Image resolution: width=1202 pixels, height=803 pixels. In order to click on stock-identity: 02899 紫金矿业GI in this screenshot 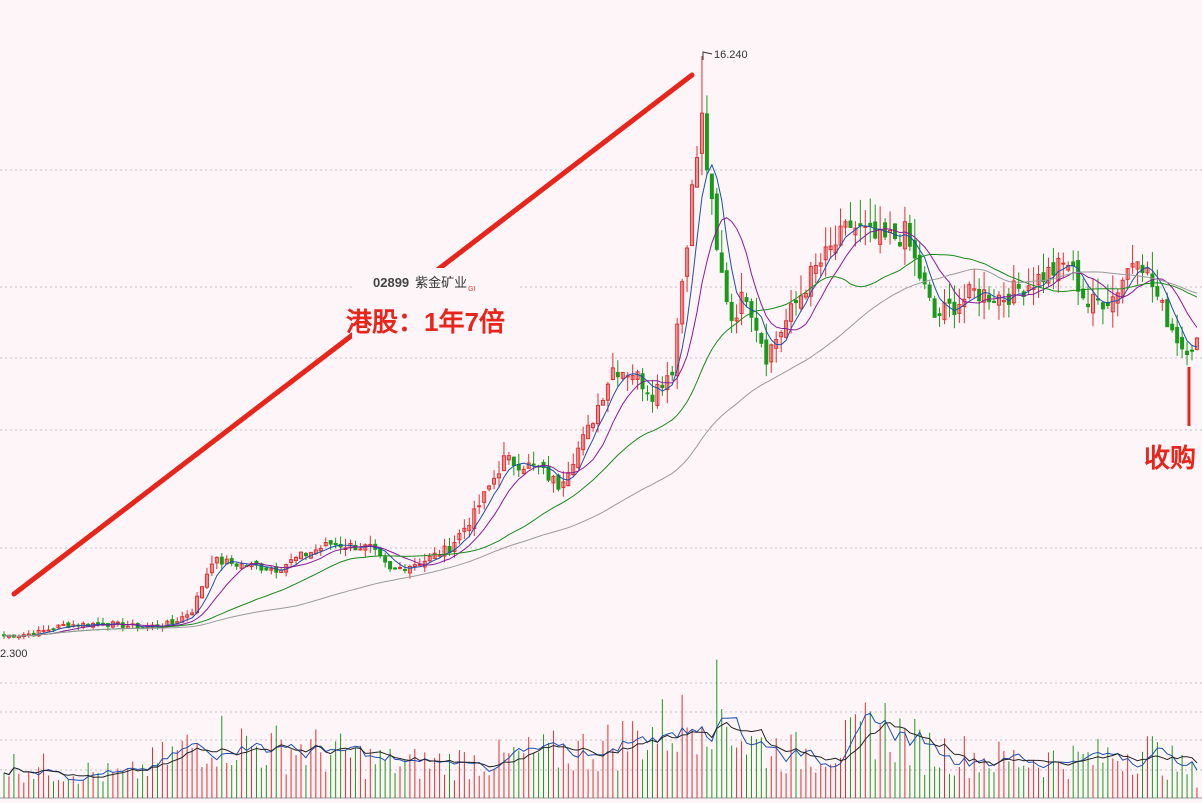, I will do `click(424, 282)`.